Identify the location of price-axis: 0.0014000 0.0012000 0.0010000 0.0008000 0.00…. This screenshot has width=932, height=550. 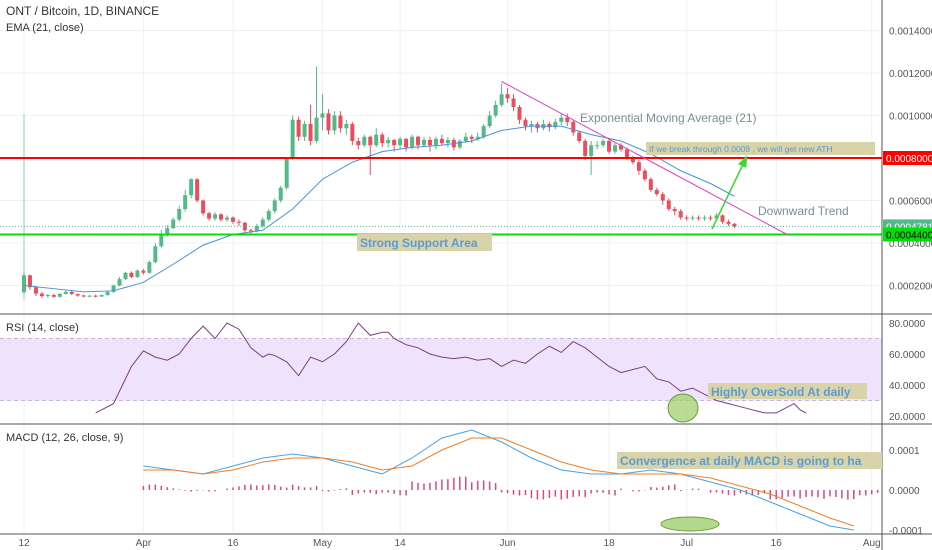
(907, 282).